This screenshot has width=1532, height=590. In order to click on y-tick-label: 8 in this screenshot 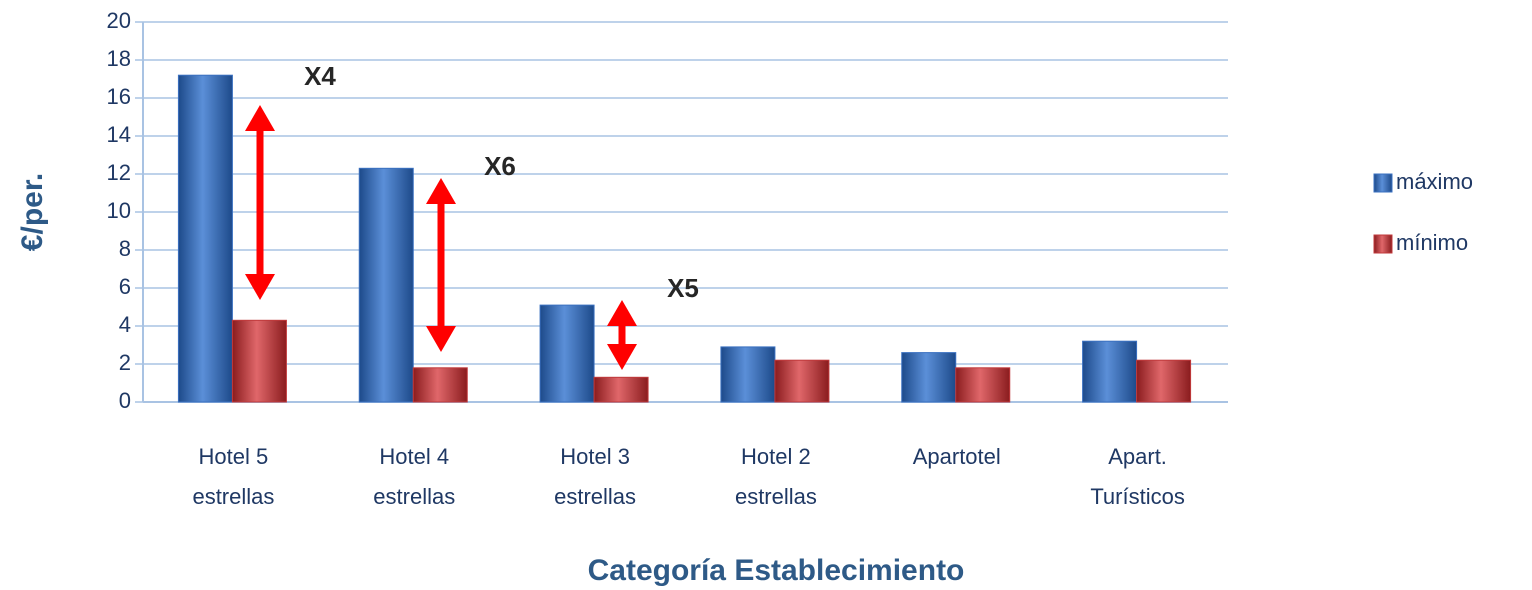, I will do `click(125, 248)`.